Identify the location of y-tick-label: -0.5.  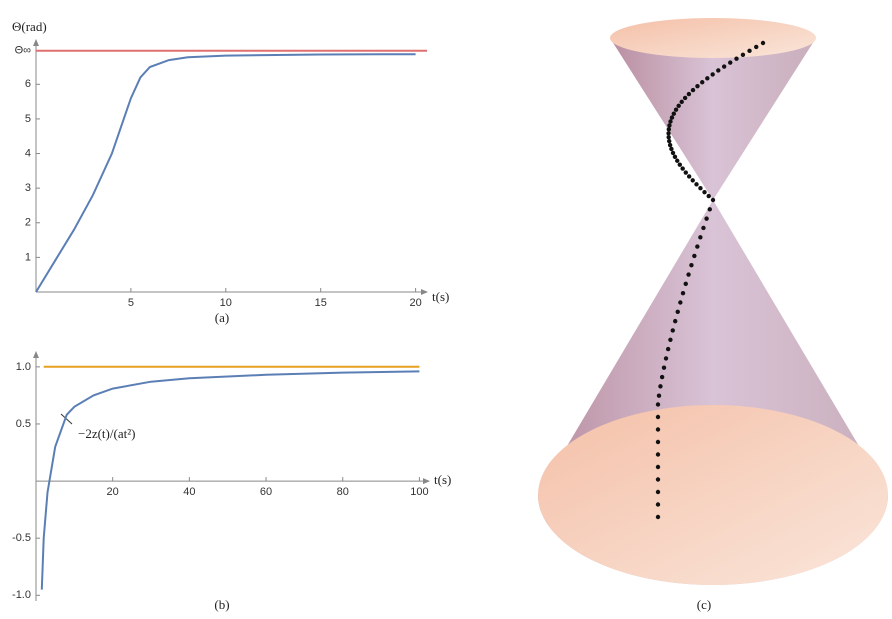
(21, 538).